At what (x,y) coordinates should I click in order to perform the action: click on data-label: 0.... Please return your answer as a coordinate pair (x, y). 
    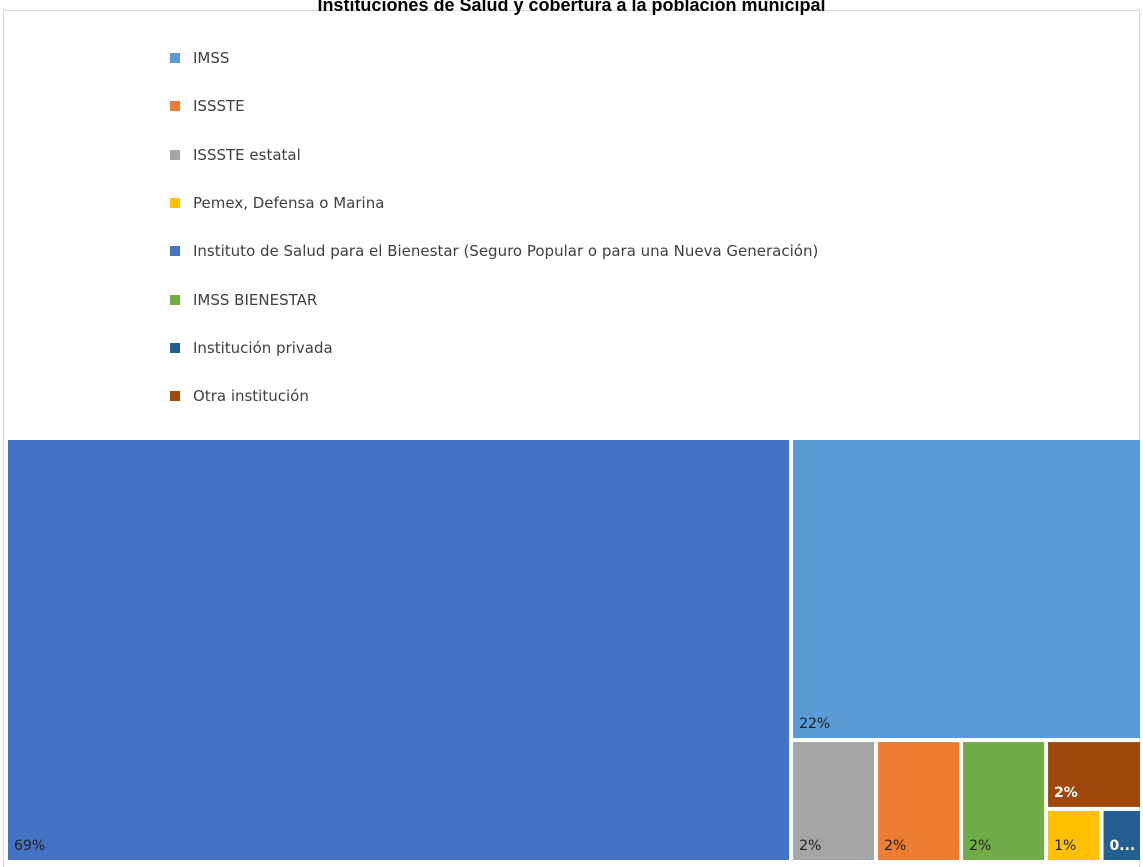
    Looking at the image, I should click on (1123, 846).